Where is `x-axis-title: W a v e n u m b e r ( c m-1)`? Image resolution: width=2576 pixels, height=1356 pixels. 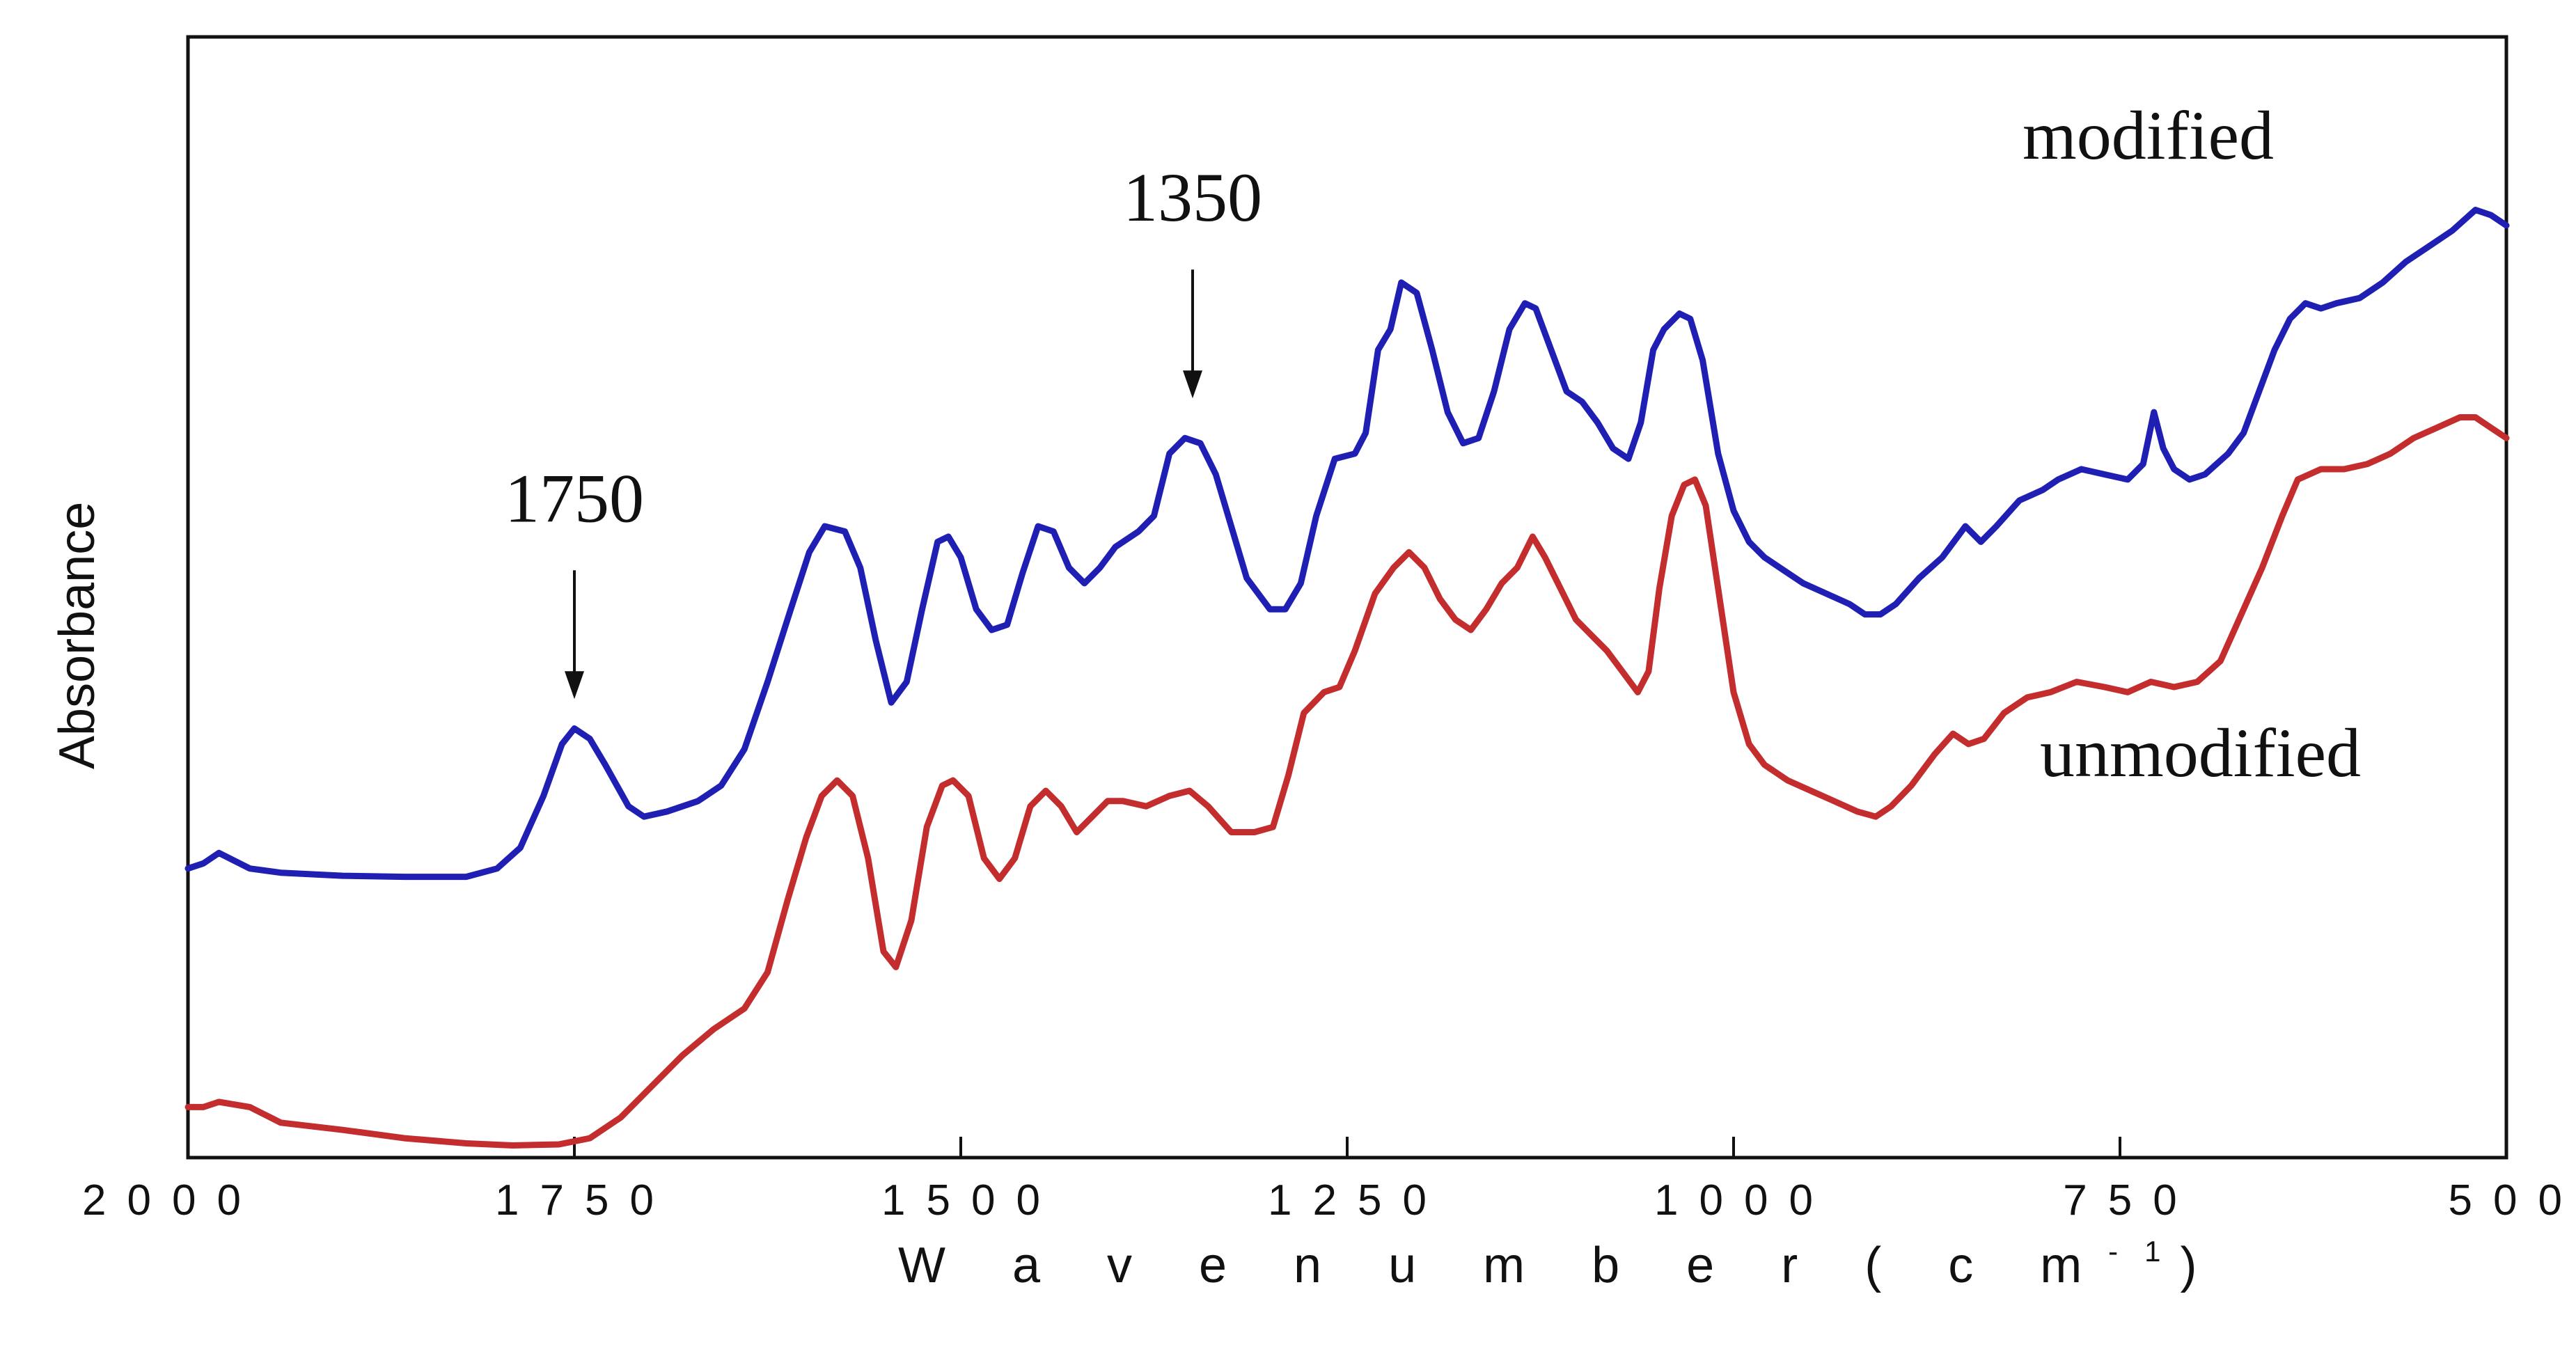
x-axis-title: W a v e n u m b e r ( c m-1) is located at coordinates (1561, 1264).